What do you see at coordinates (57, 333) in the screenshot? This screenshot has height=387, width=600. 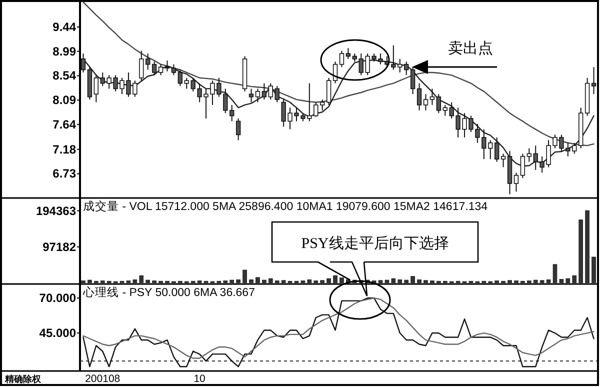 I see `y-tick-label: 45.000` at bounding box center [57, 333].